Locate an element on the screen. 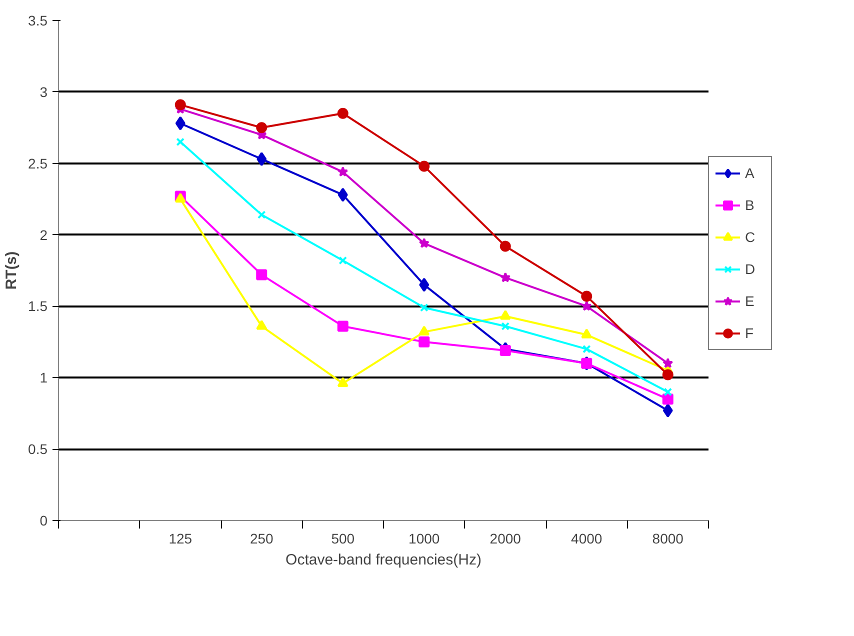  x-tick-label: 1000 is located at coordinates (424, 538).